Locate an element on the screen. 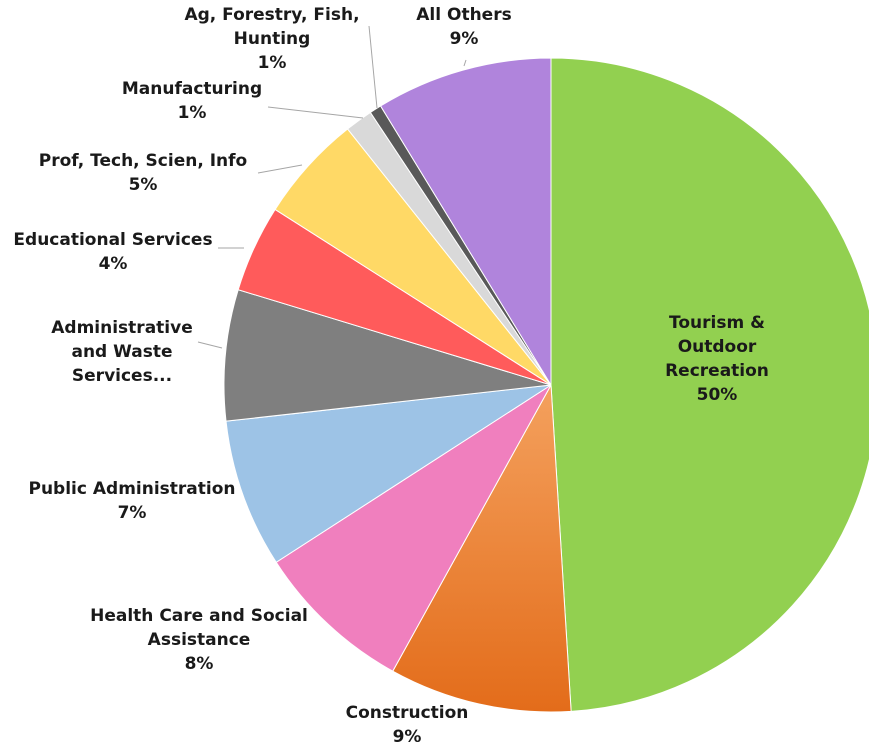 Image resolution: width=869 pixels, height=749 pixels. data-label-manufacturing: Manufacturing 1% is located at coordinates (192, 101).